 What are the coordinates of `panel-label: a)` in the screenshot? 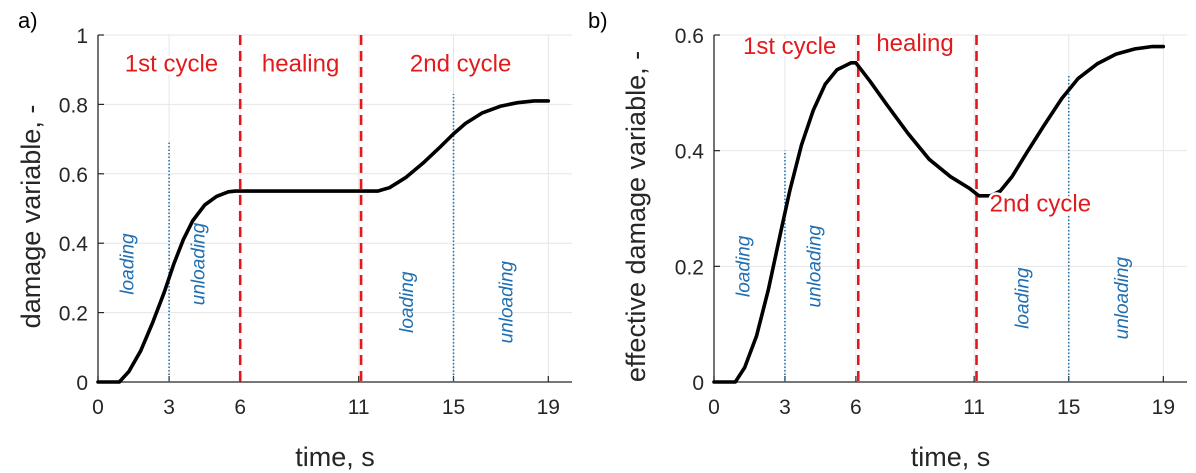 It's located at (28, 20).